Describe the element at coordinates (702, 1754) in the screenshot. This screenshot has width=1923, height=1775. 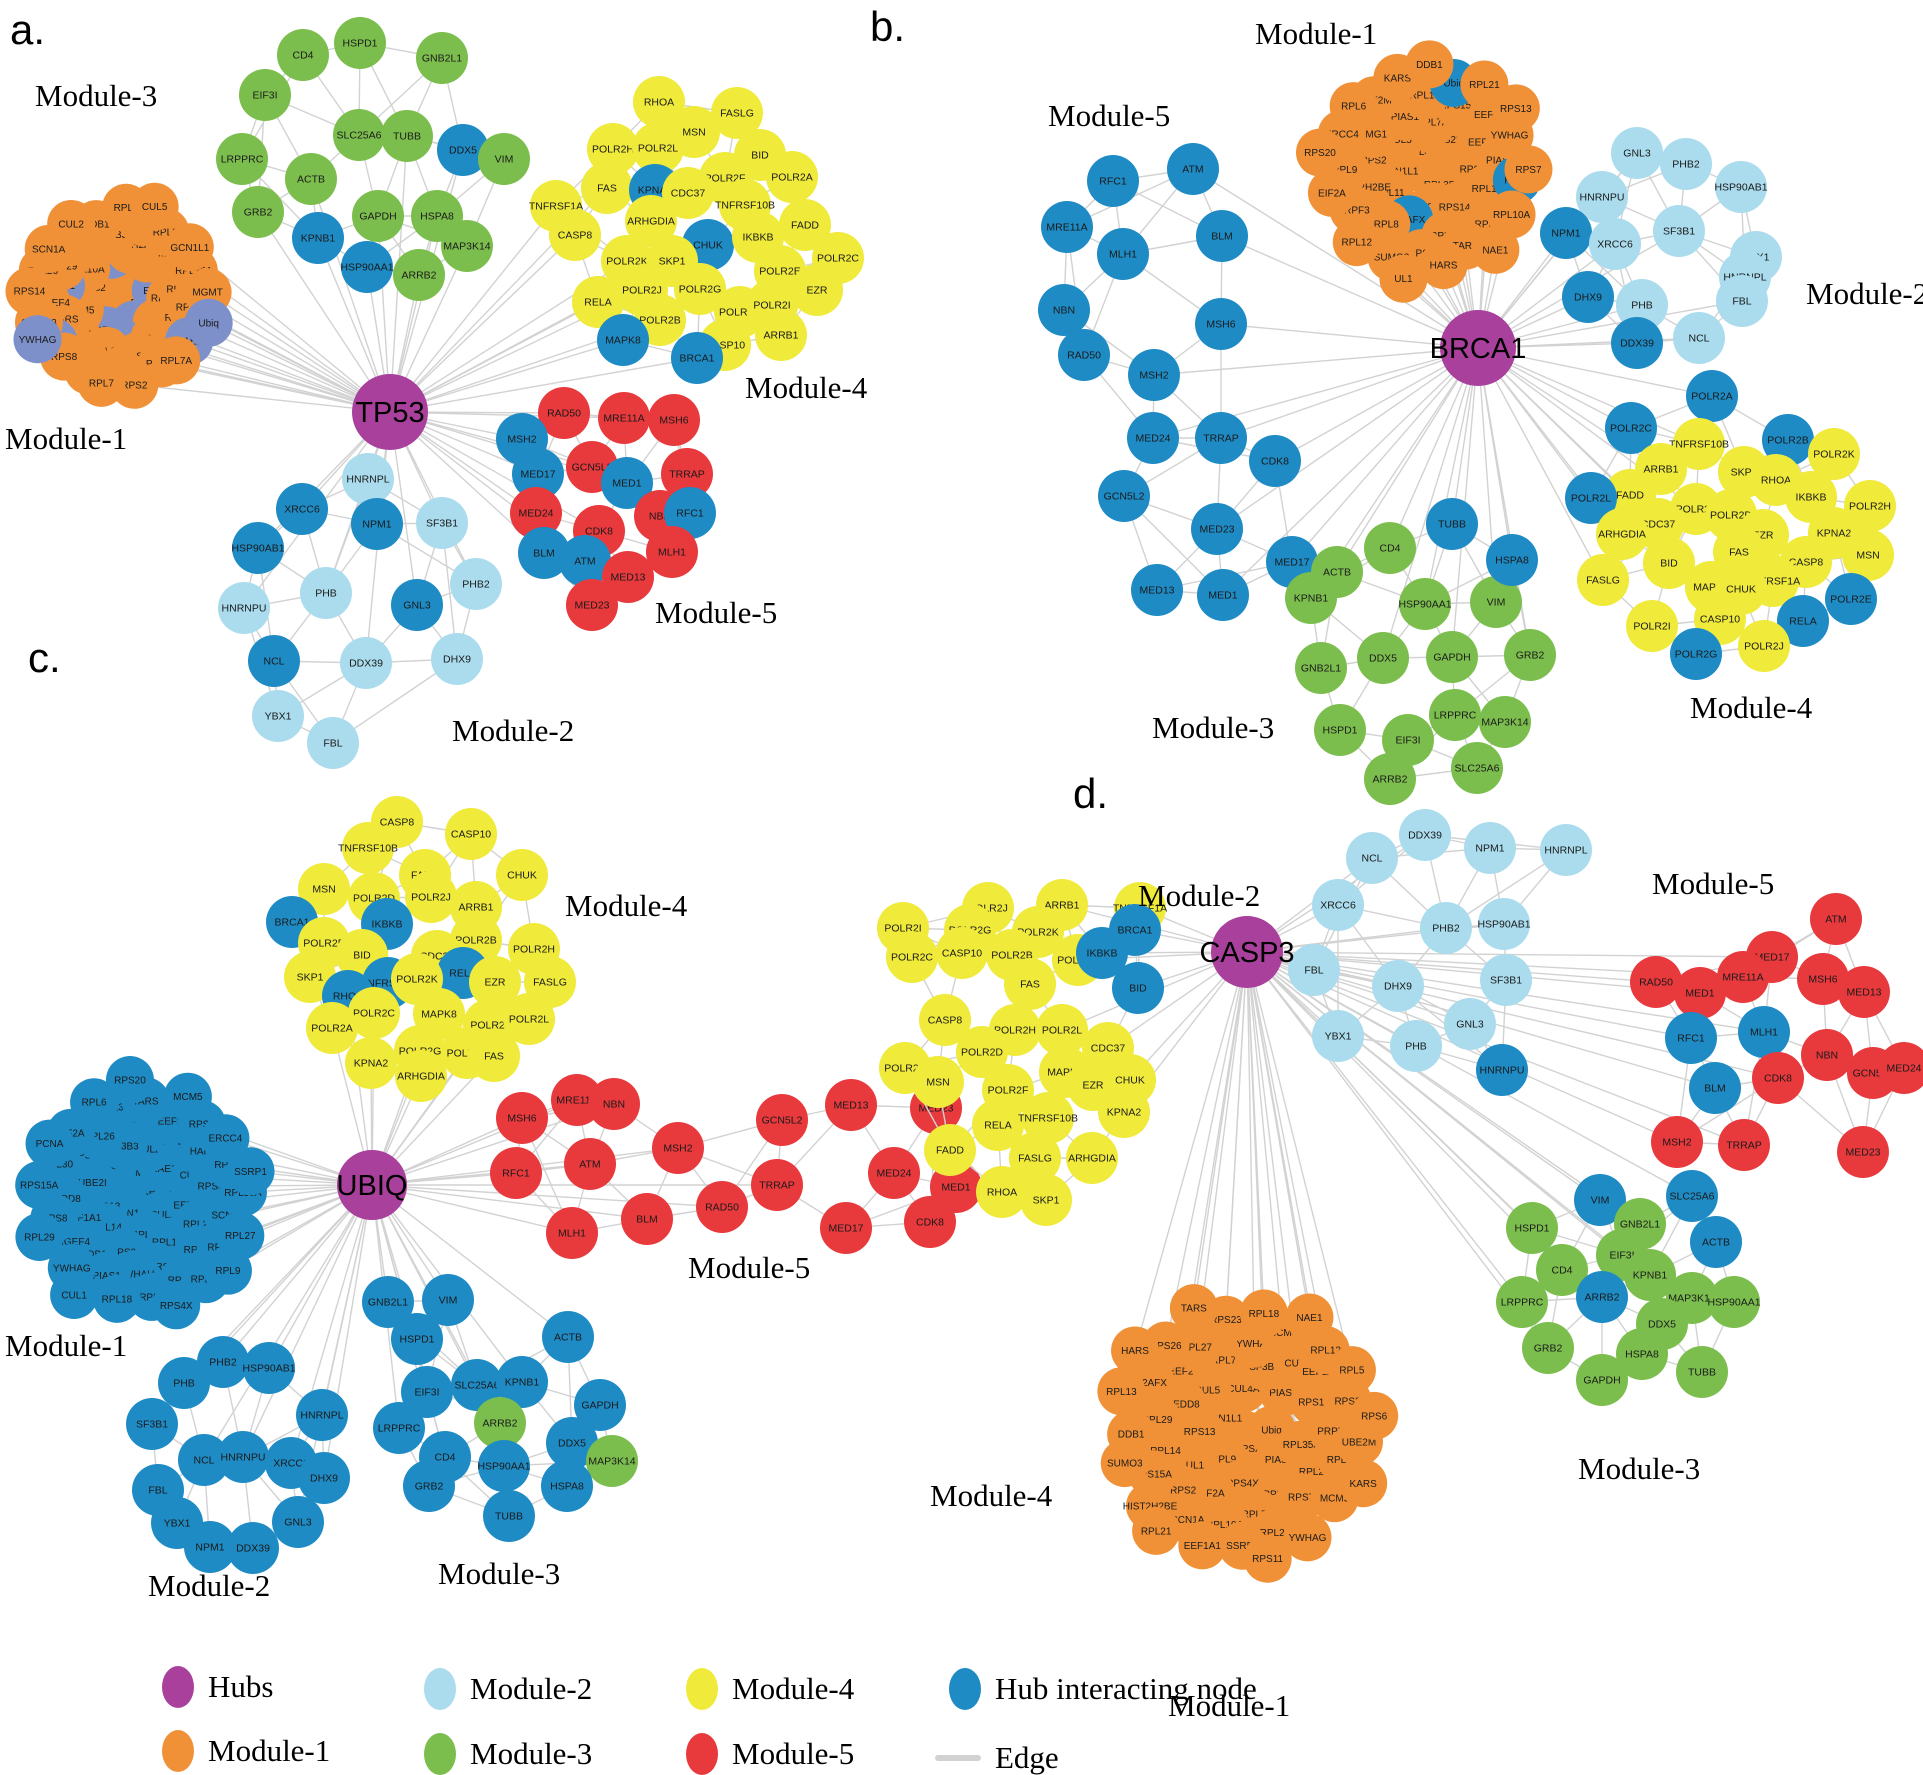
I see `module5-swatch` at that location.